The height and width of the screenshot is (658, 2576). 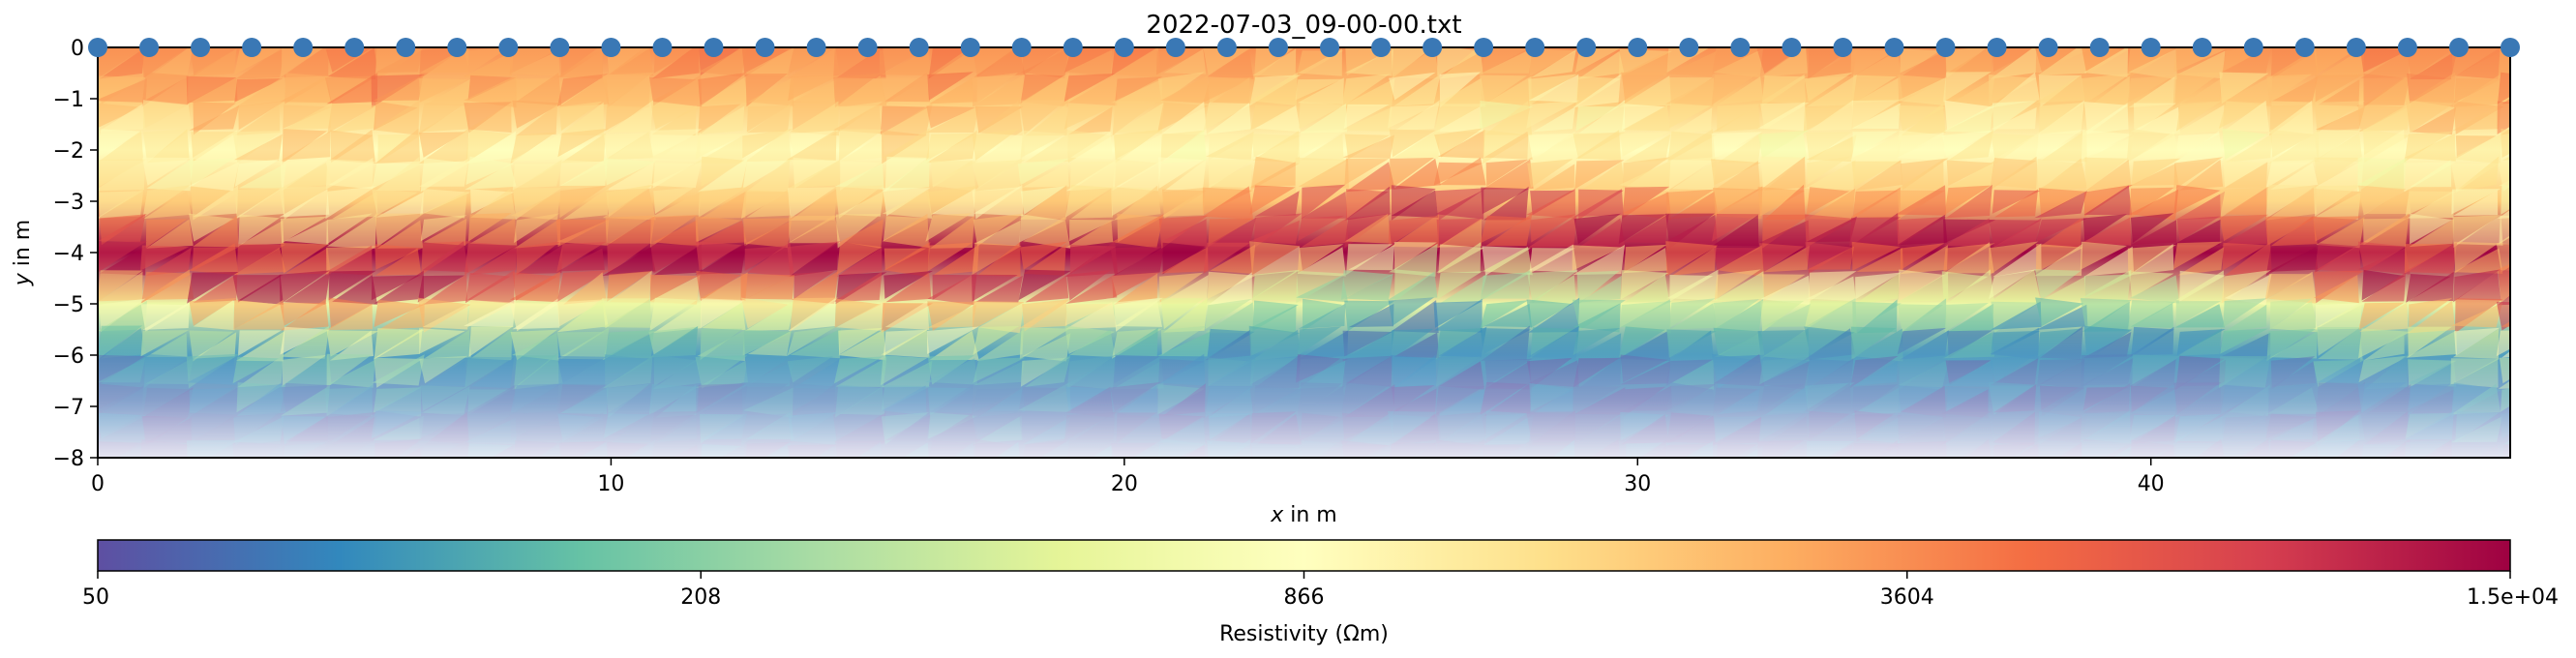 What do you see at coordinates (1304, 47) in the screenshot?
I see `electrodes` at bounding box center [1304, 47].